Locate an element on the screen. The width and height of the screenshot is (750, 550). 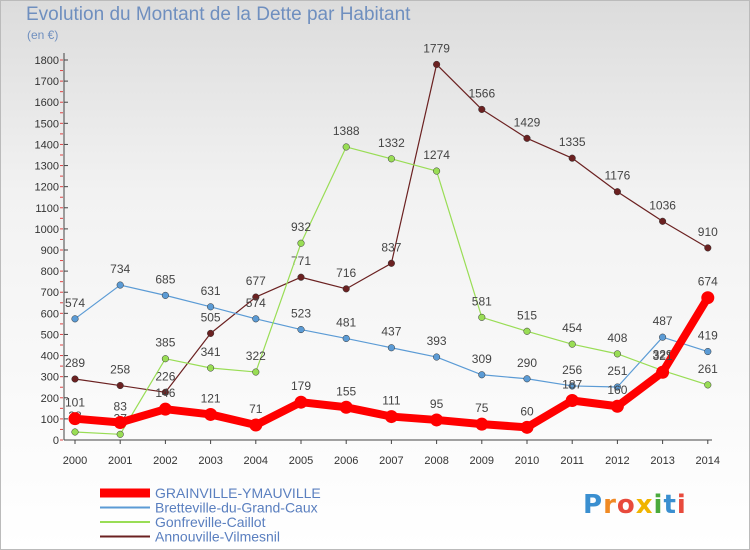
y-tick-label: 1200 is located at coordinates (47, 188).